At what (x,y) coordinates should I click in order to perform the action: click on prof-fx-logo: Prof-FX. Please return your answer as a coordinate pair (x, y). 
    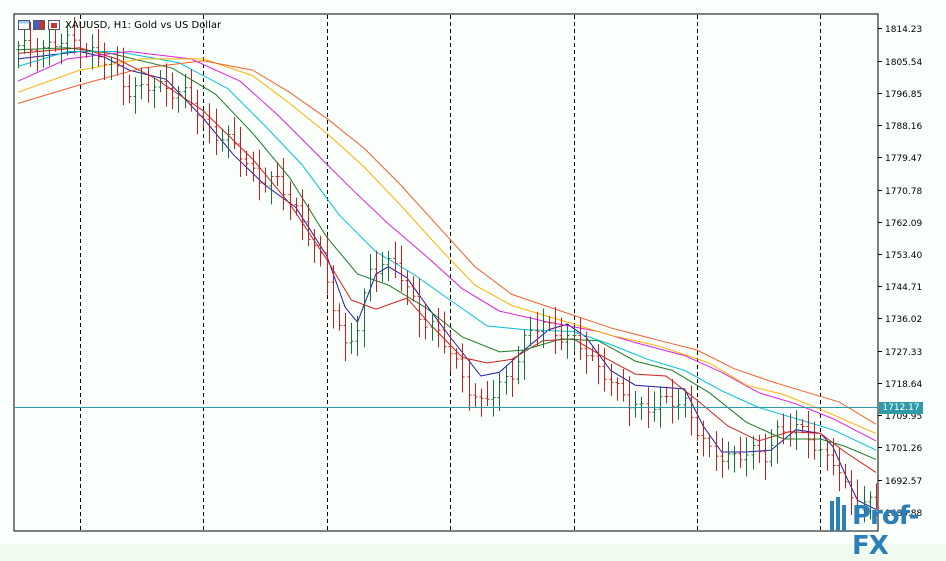
    Looking at the image, I should click on (880, 527).